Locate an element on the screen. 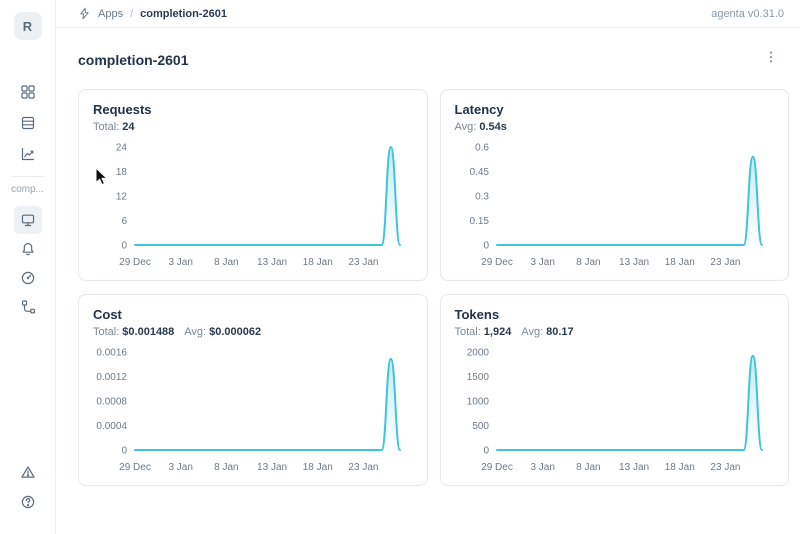  help-circle-icon is located at coordinates (27, 502).